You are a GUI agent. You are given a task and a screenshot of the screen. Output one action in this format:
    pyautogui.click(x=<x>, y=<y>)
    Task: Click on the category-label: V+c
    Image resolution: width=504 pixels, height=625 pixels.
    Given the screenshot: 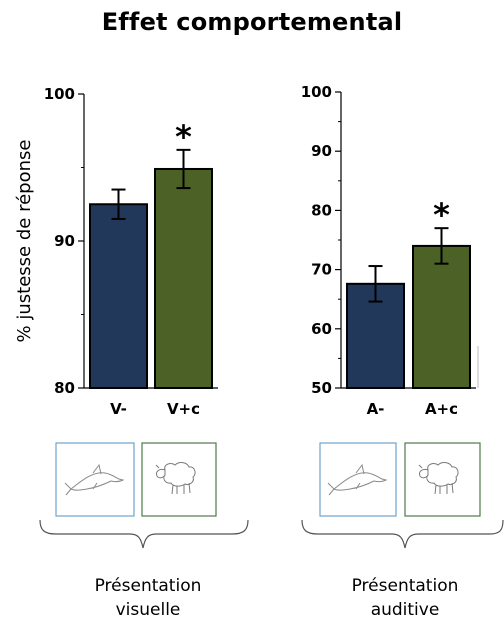 What is the action you would take?
    pyautogui.click(x=183, y=409)
    